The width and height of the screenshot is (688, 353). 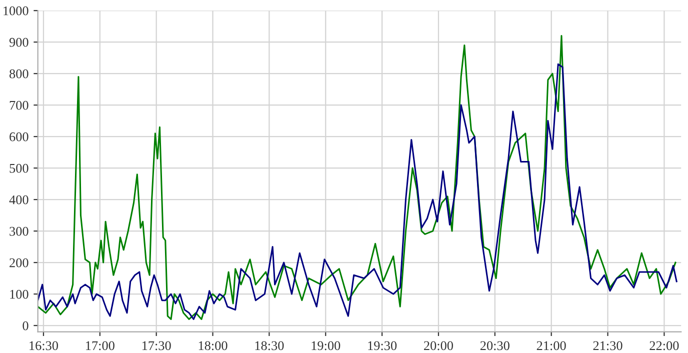 I want to click on x-tick-label: 20:30, so click(x=495, y=345).